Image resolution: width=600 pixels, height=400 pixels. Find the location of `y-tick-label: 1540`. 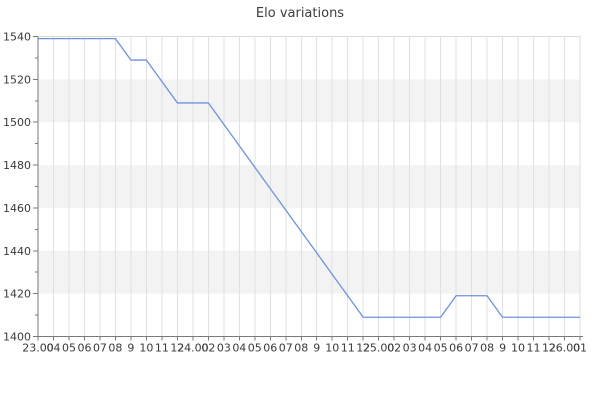

y-tick-label: 1540 is located at coordinates (17, 37).